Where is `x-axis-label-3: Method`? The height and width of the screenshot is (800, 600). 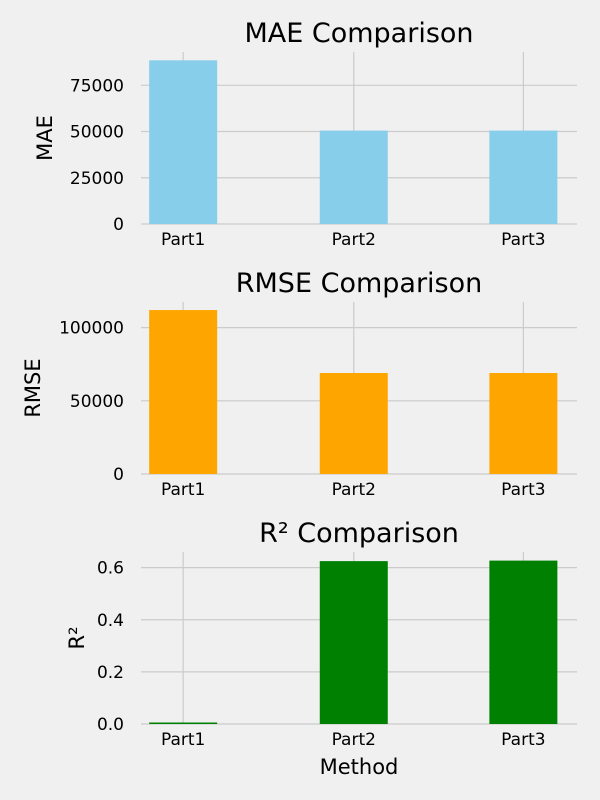 x-axis-label-3: Method is located at coordinates (359, 767).